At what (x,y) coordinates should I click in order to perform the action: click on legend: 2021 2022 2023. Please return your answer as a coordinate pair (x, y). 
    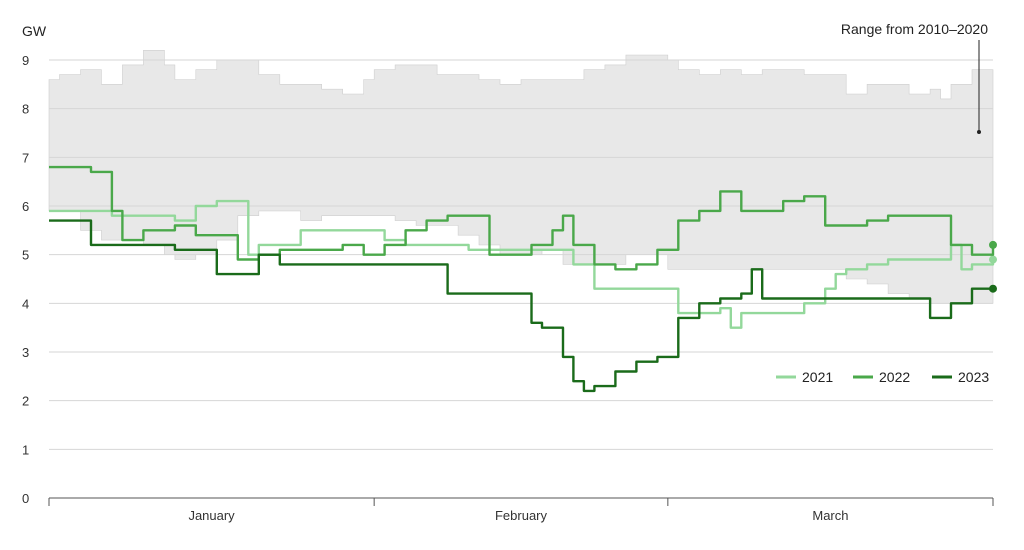
    Looking at the image, I should click on (882, 377).